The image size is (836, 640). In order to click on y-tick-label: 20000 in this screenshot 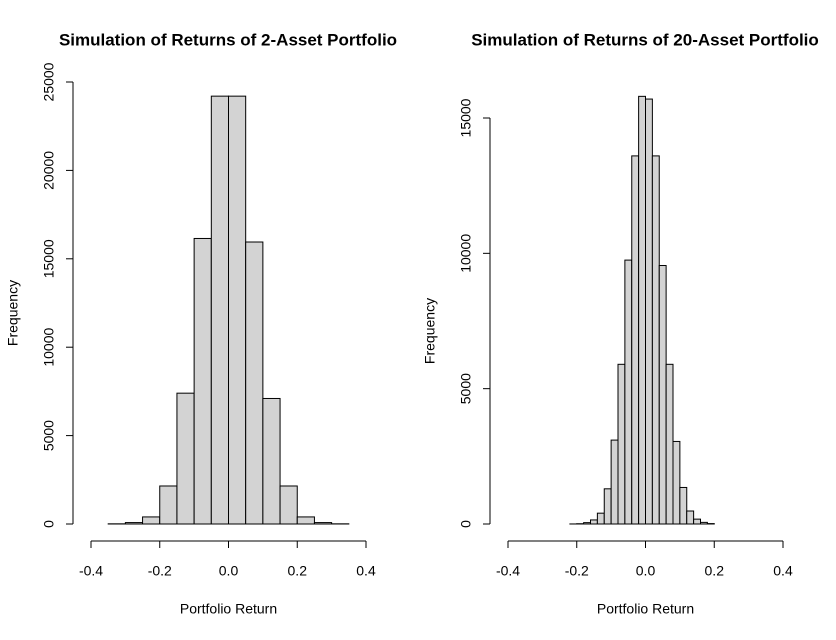, I will do `click(49, 170)`.